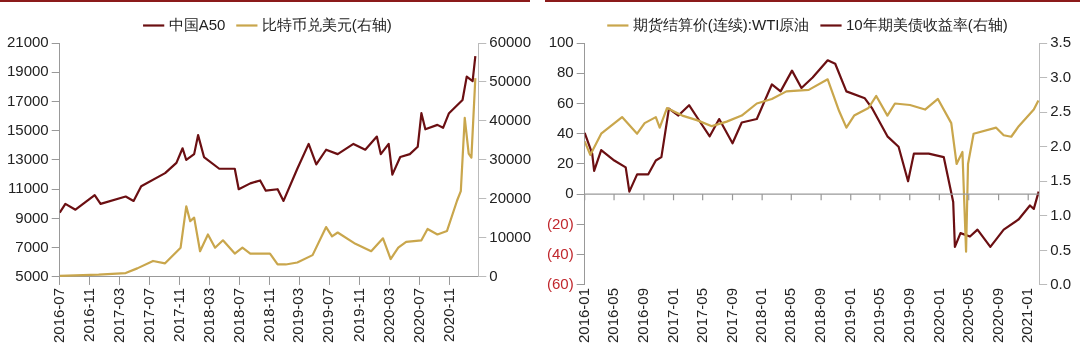 The image size is (1080, 348). Describe the element at coordinates (997, 315) in the screenshot. I see `x-tick-label: 2020-09` at that location.